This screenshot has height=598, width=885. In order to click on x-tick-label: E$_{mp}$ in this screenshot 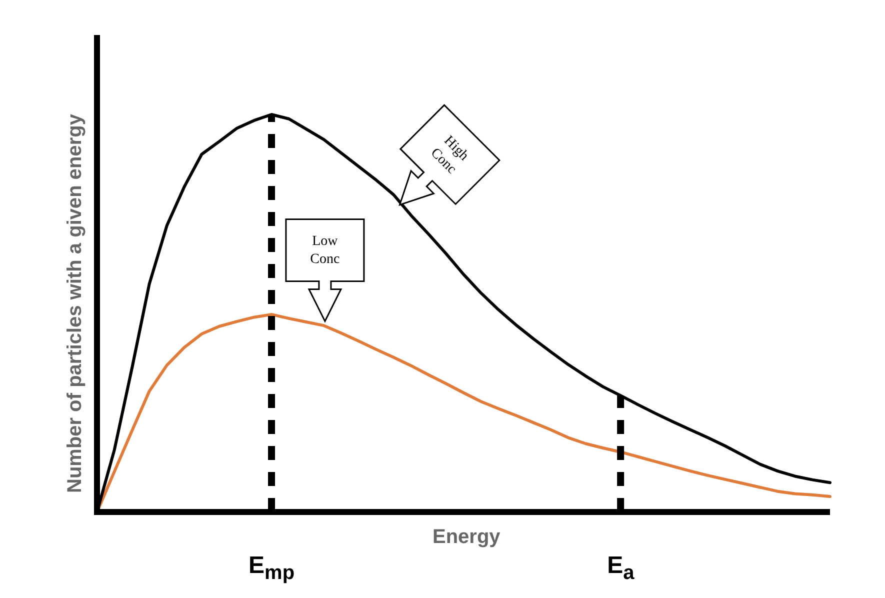, I will do `click(271, 568)`.